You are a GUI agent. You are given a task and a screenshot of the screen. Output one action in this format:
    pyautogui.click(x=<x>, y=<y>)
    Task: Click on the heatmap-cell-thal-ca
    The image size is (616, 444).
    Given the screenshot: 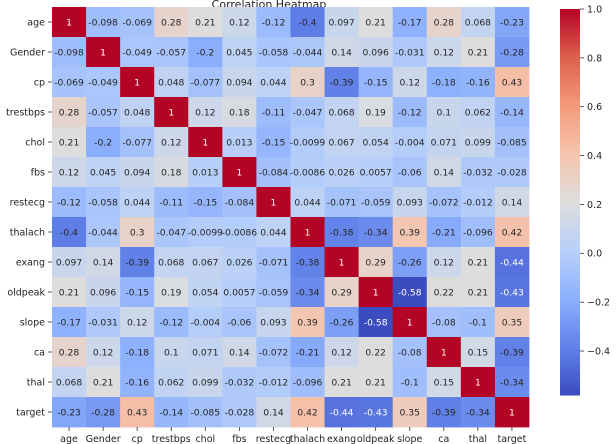 What is the action you would take?
    pyautogui.click(x=444, y=382)
    